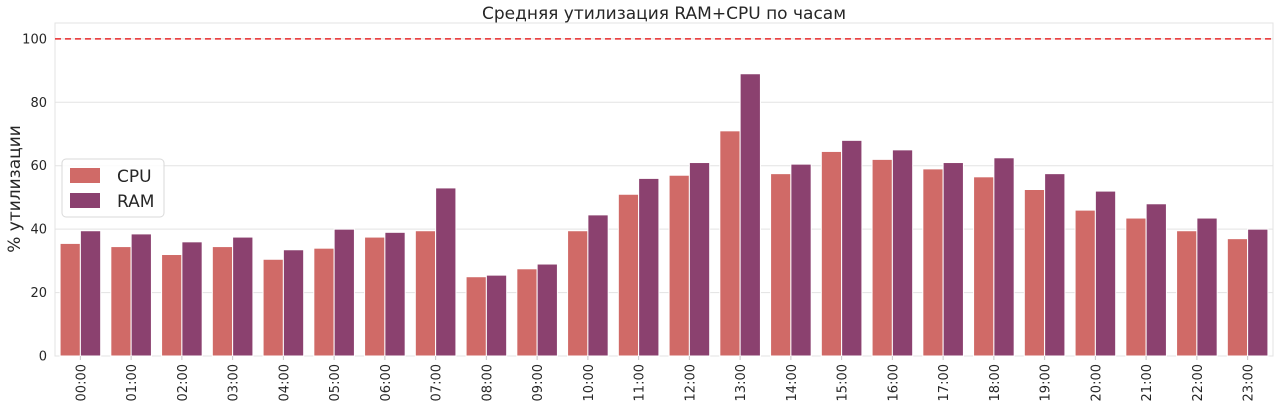 The width and height of the screenshot is (1280, 406). Describe the element at coordinates (34, 39) in the screenshot. I see `y-tick-label: 100` at that location.